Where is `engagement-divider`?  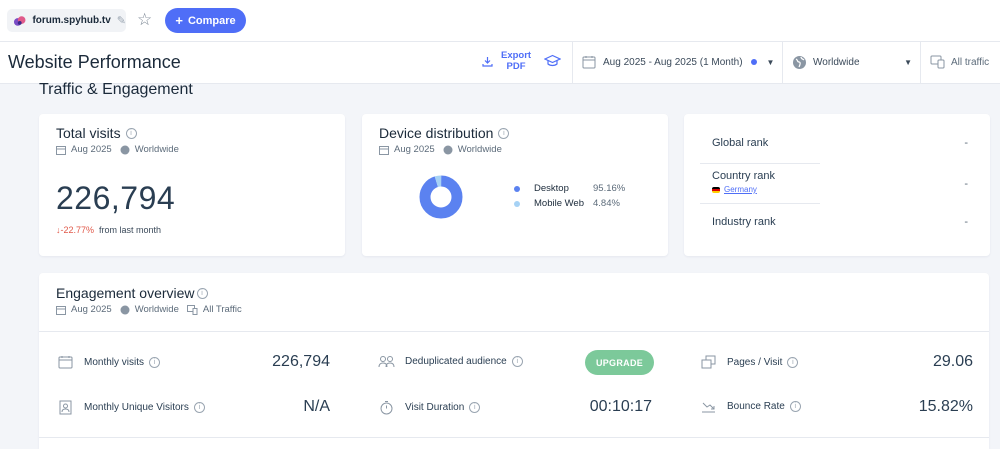 engagement-divider is located at coordinates (514, 437).